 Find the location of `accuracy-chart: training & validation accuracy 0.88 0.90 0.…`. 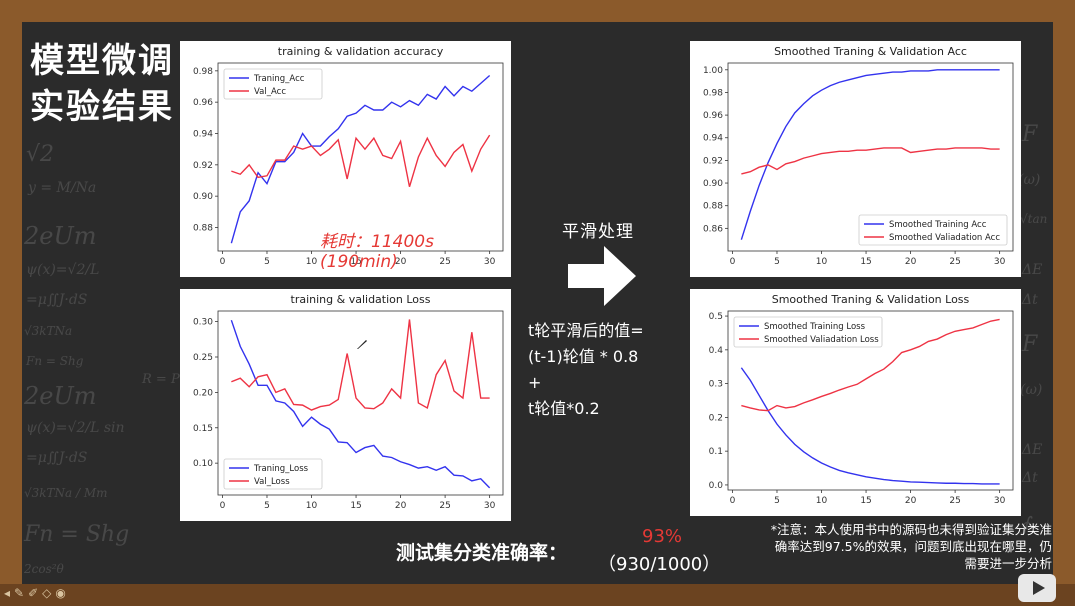

accuracy-chart: training & validation accuracy 0.88 0.90 0.… is located at coordinates (348, 156).